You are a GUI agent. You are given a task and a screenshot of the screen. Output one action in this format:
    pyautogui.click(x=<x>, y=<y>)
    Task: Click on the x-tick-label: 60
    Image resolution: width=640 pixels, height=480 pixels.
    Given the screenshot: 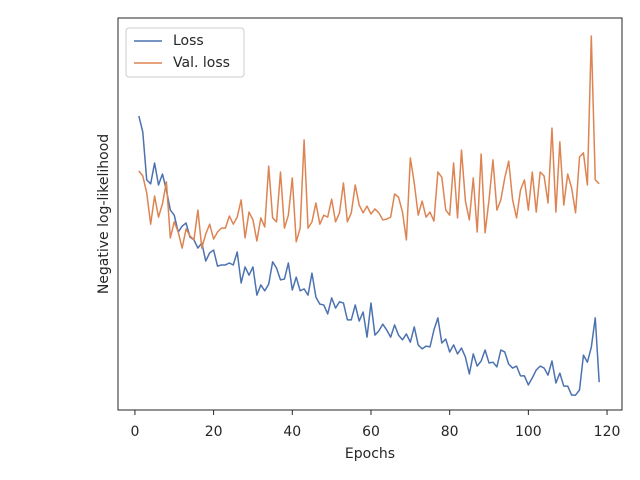 What is the action you would take?
    pyautogui.click(x=371, y=432)
    